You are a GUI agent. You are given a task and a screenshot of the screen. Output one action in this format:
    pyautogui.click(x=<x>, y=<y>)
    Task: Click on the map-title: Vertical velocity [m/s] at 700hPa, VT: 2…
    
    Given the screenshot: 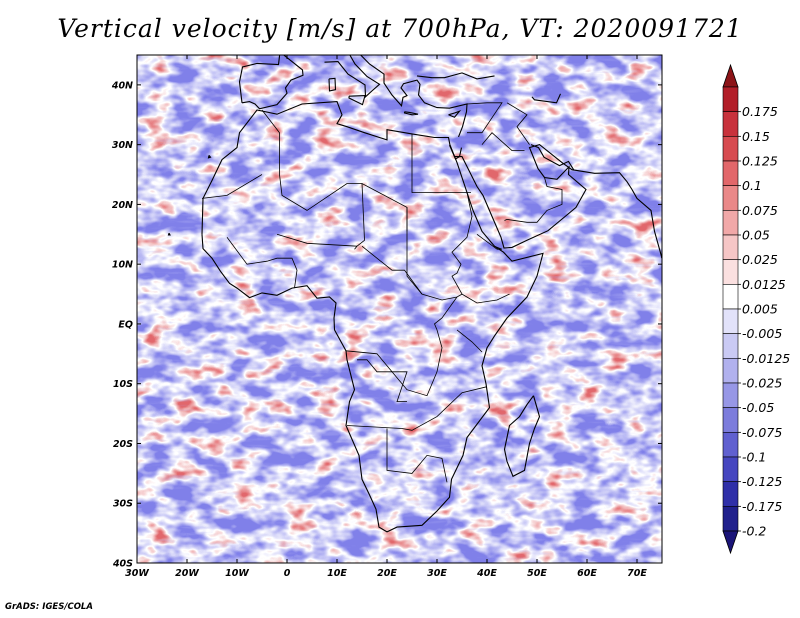 What is the action you would take?
    pyautogui.click(x=400, y=28)
    